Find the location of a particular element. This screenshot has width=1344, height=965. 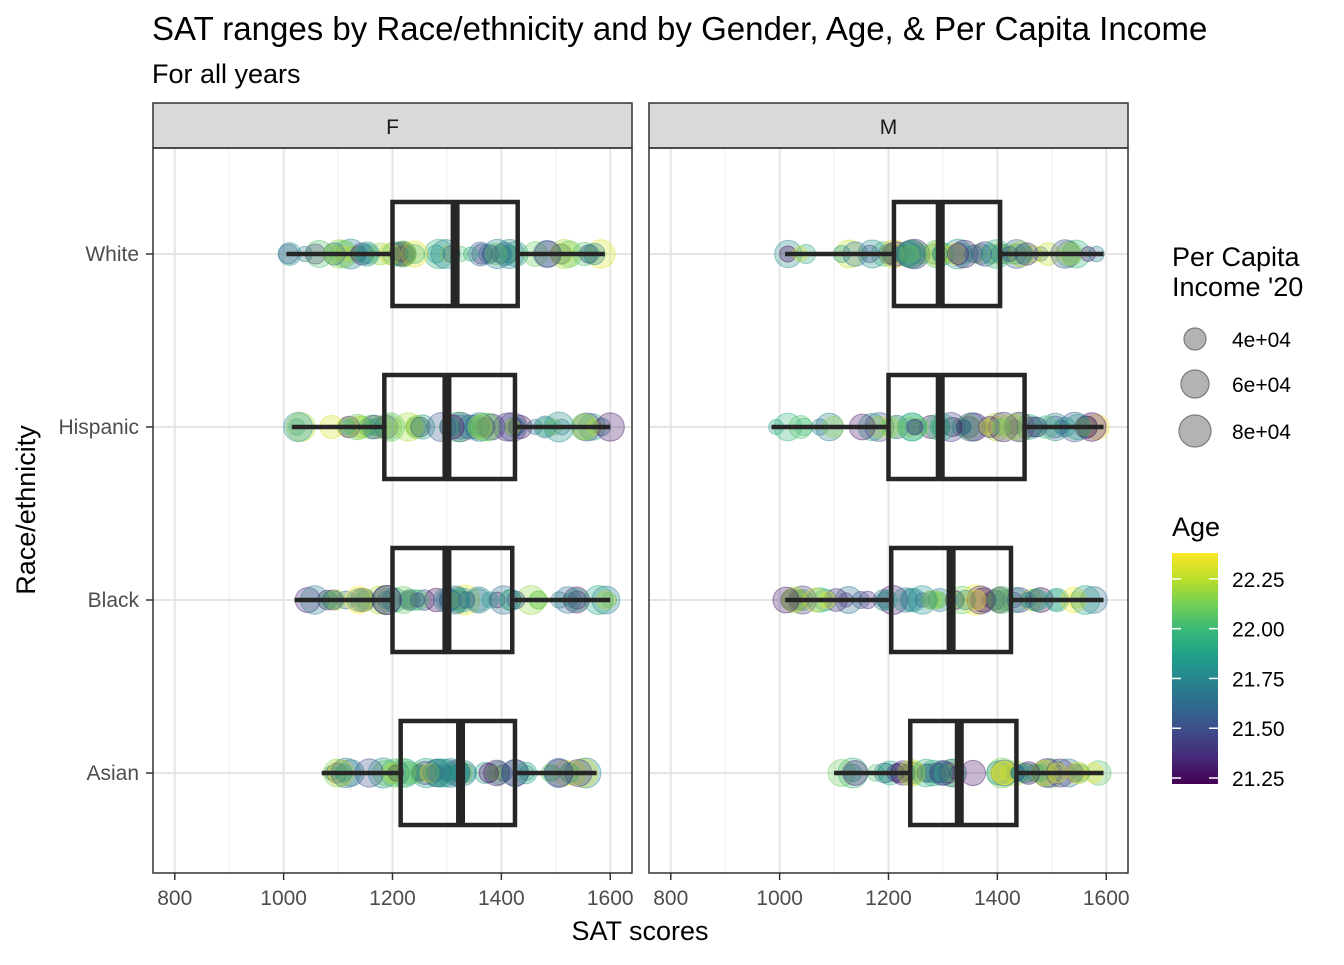

color-legend-label: 22.25 is located at coordinates (1258, 580).